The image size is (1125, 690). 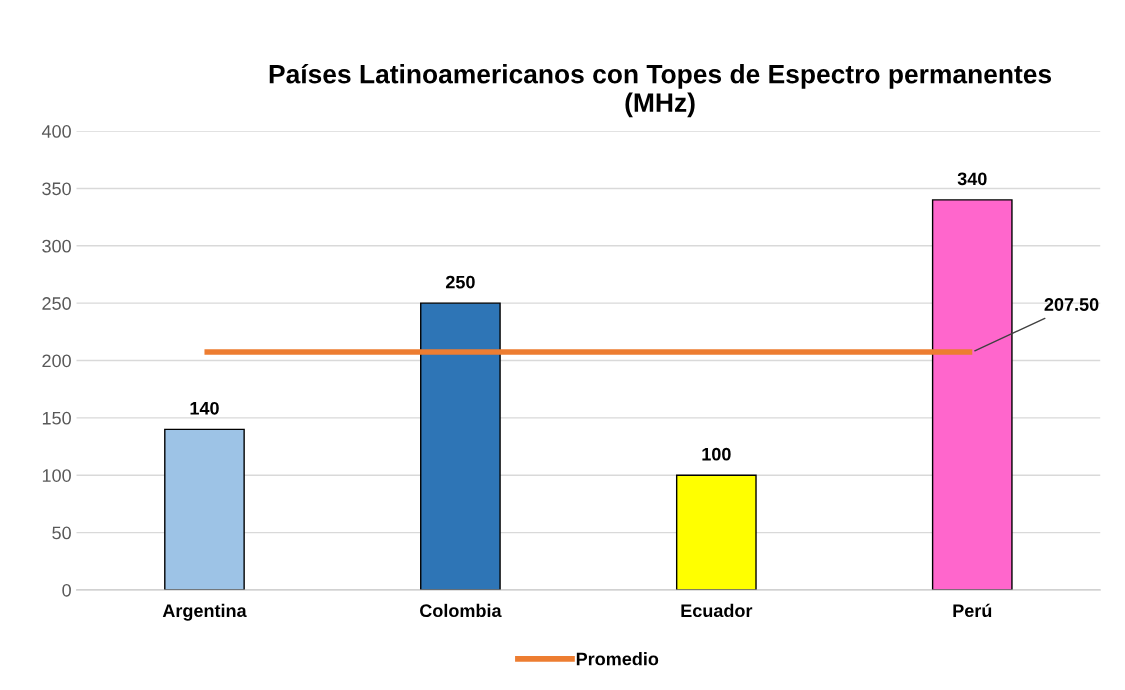 What do you see at coordinates (972, 179) in the screenshot?
I see `data-label: 340` at bounding box center [972, 179].